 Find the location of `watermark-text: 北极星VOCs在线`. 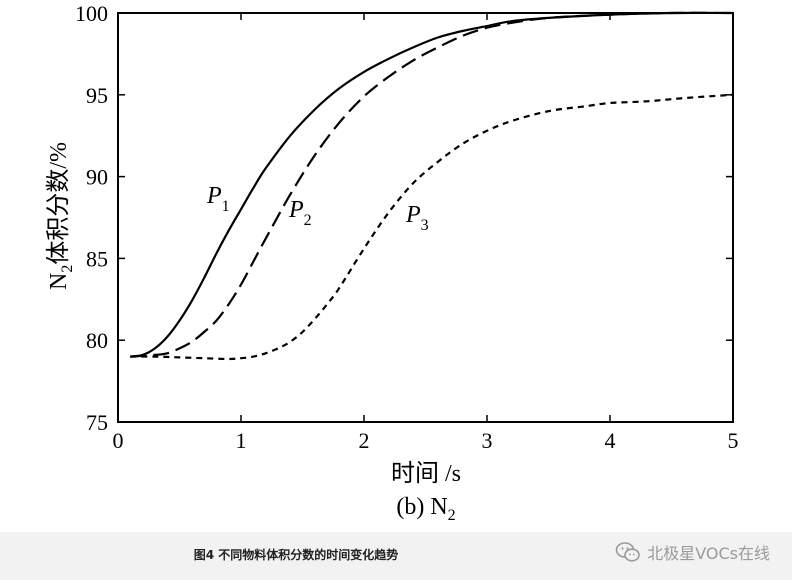

watermark-text: 北极星VOCs在线 is located at coordinates (708, 553).